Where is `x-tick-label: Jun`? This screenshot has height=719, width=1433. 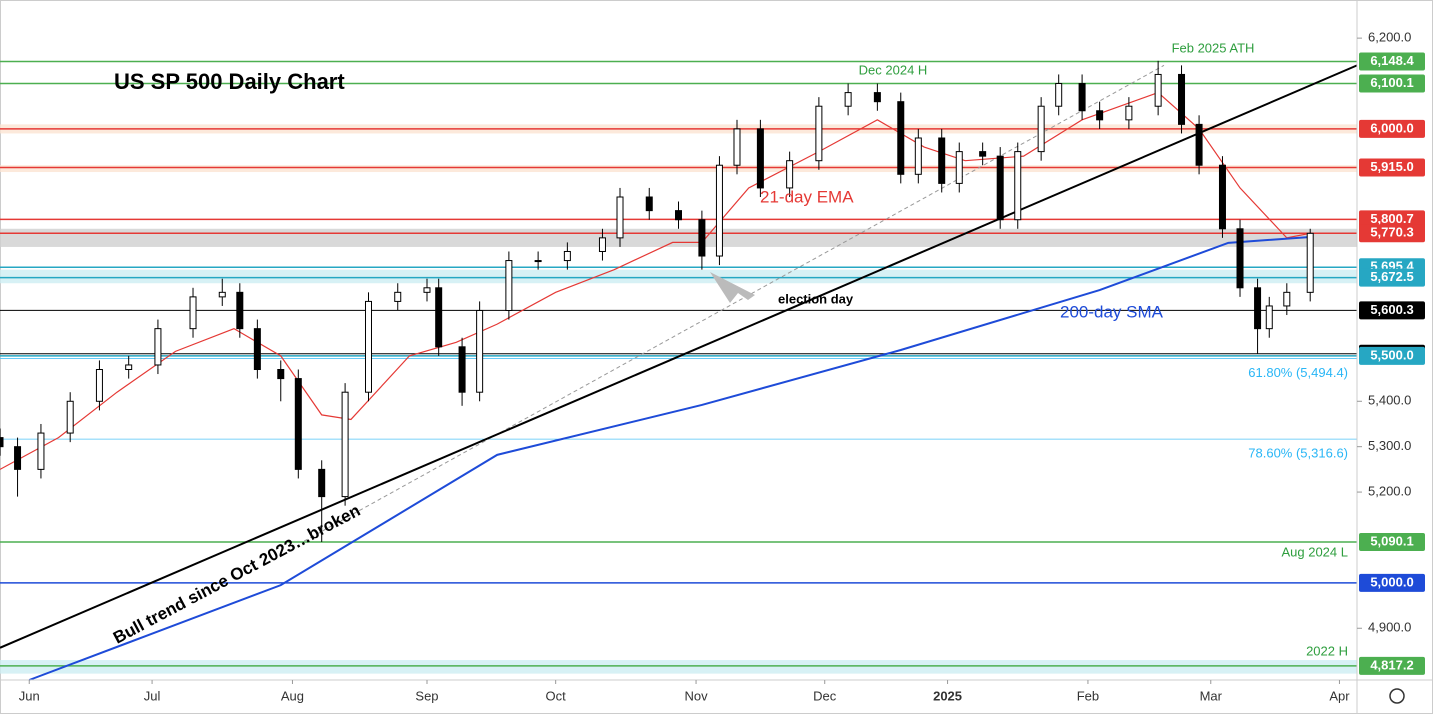 x-tick-label: Jun is located at coordinates (29, 695).